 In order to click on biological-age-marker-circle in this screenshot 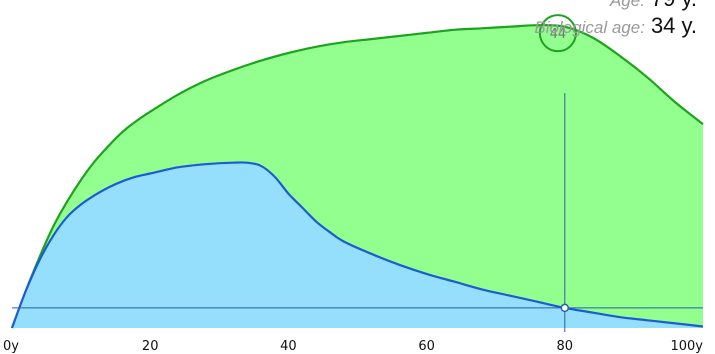, I will do `click(557, 33)`.